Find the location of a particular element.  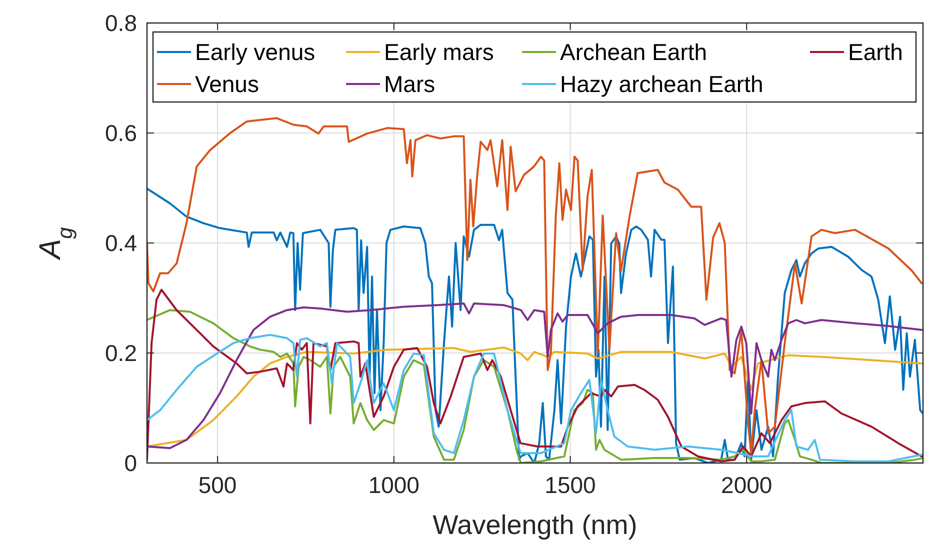

x-tick-label: 500 is located at coordinates (217, 485).